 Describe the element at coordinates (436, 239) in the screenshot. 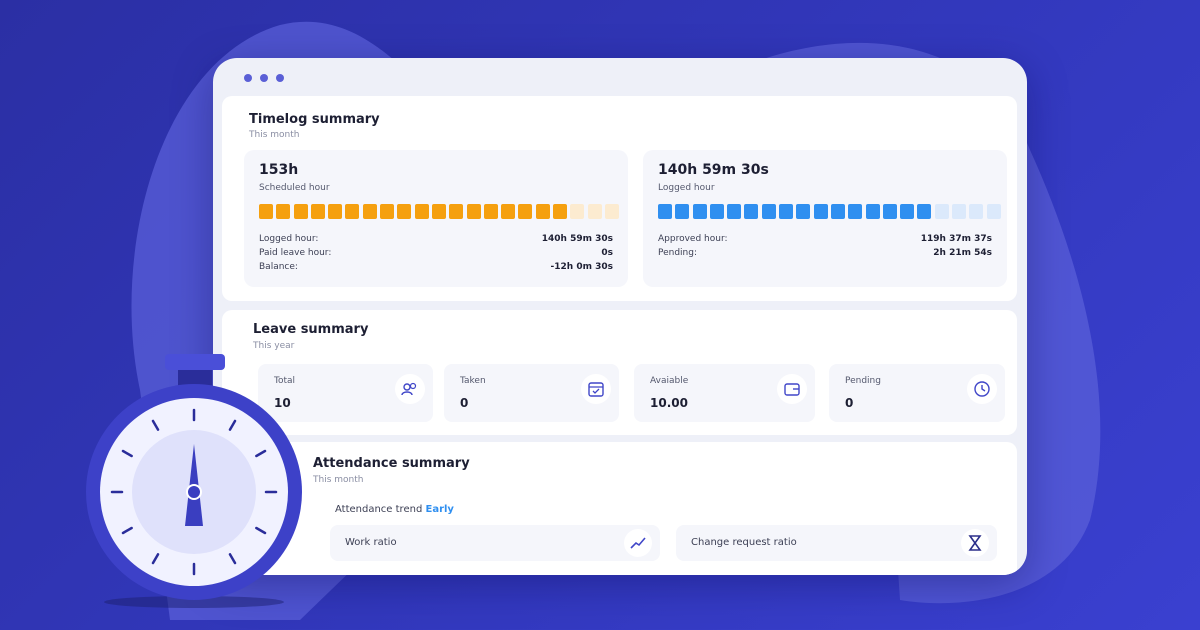

I see `detail-row: Logged hour: 140h 59m 30s` at that location.